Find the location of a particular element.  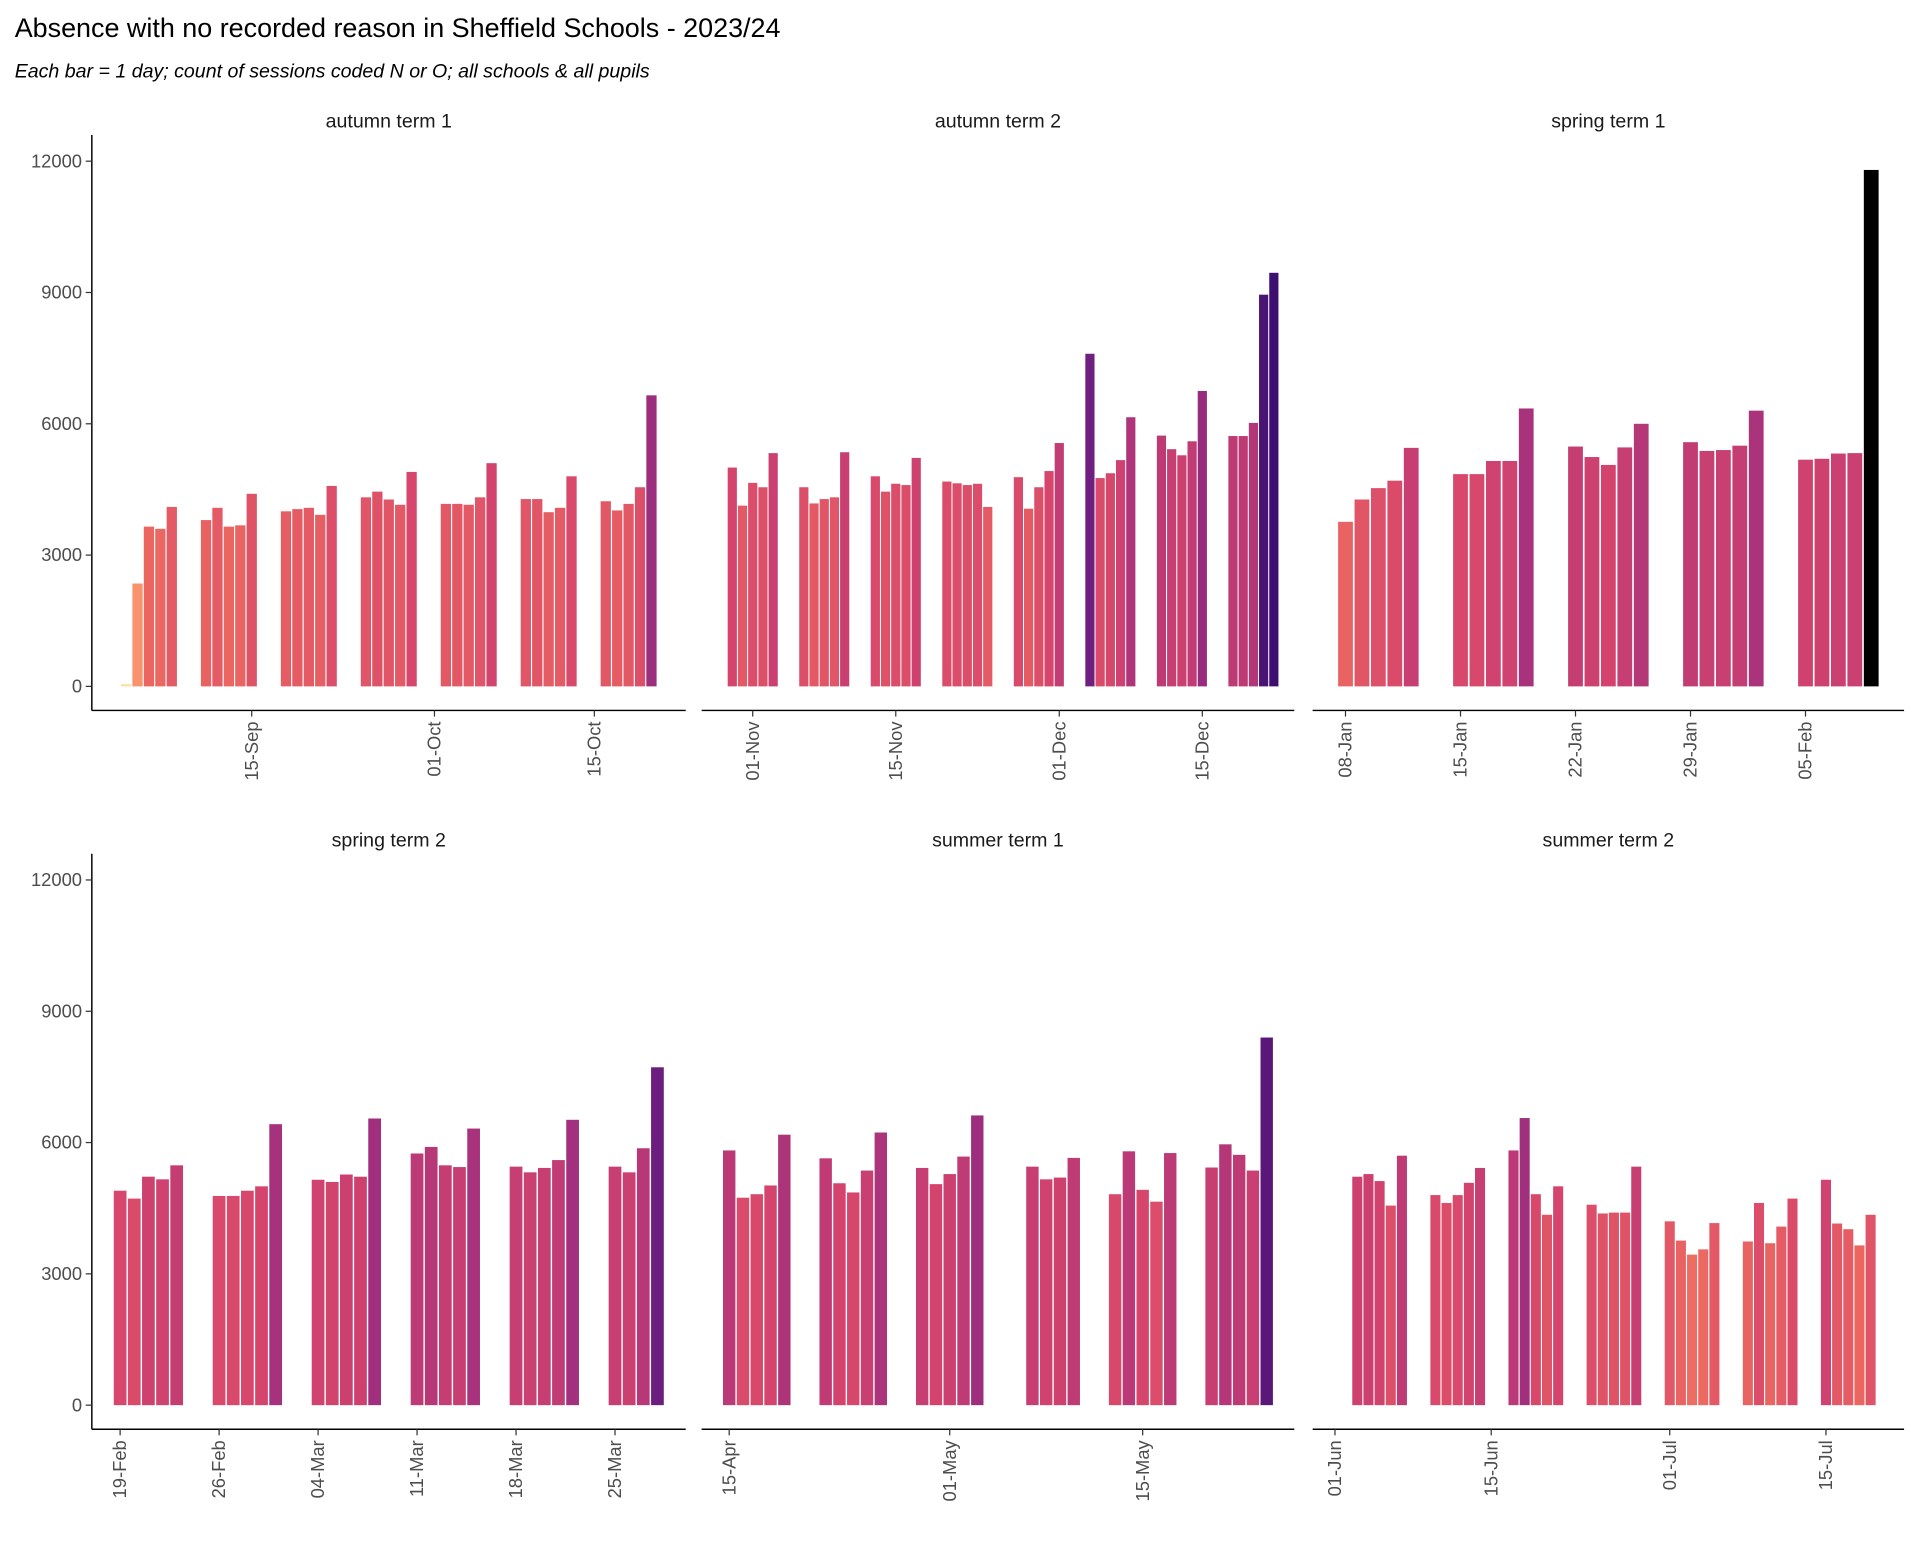

panel-title: autumn term 2 is located at coordinates (998, 122).